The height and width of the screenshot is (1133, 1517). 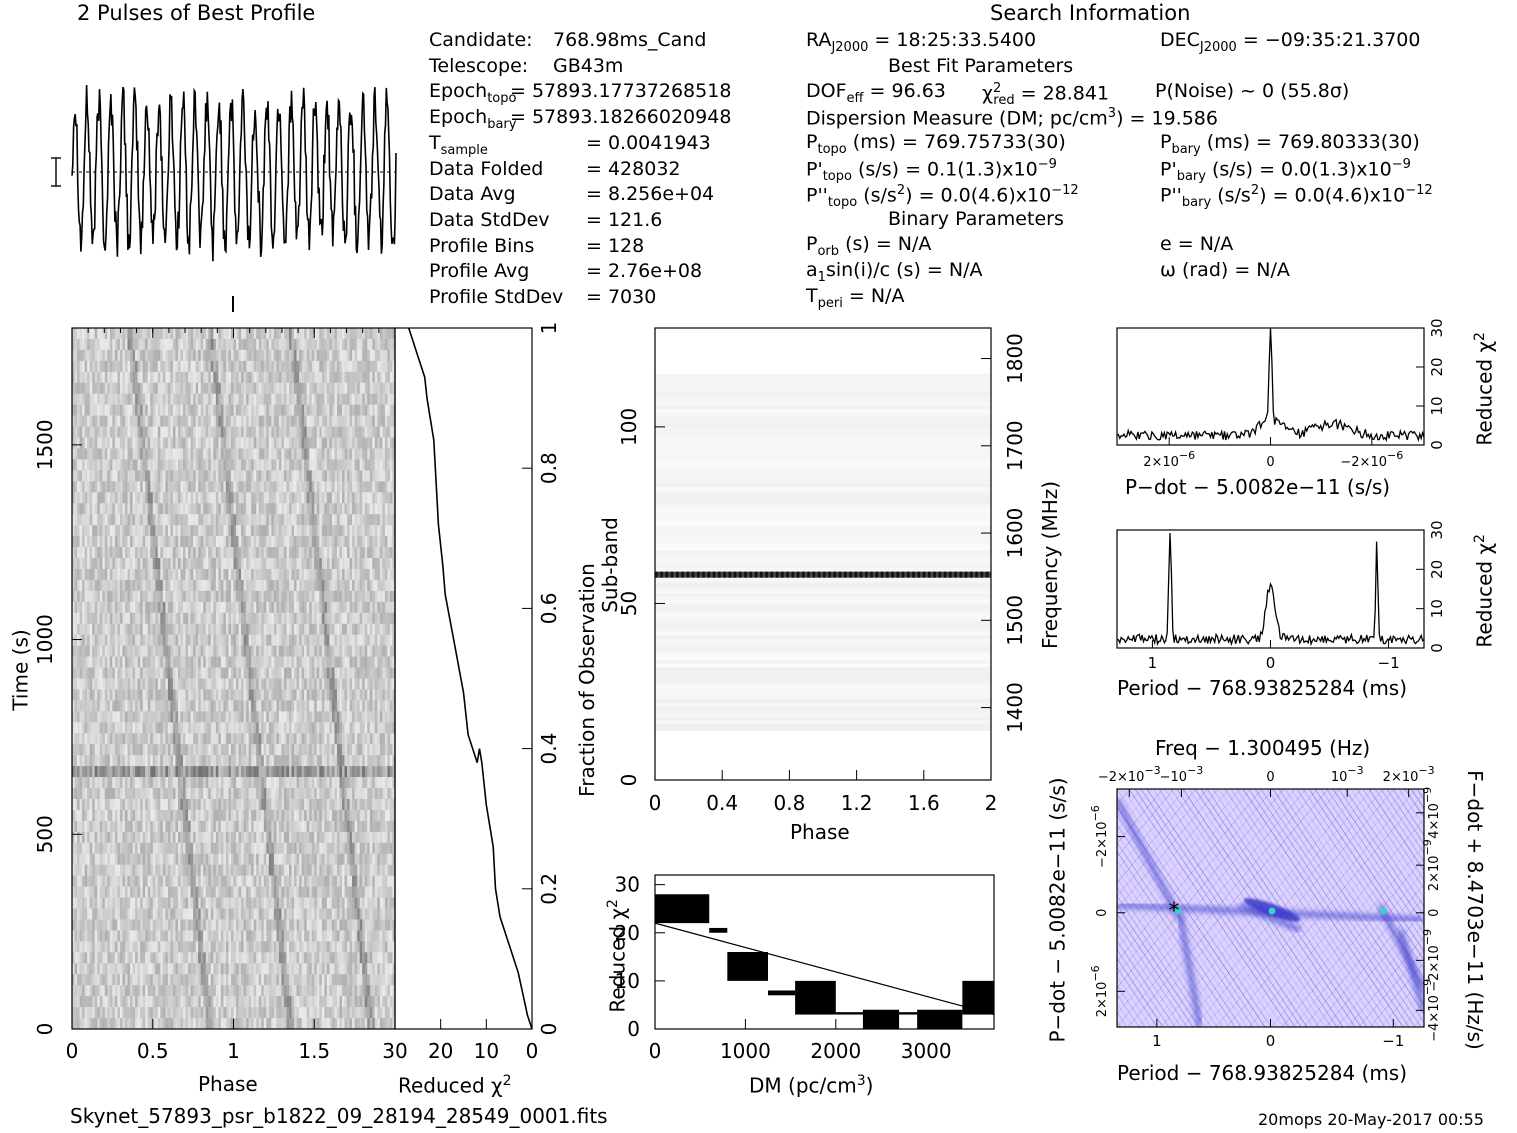 I want to click on candidate-label: Profile Bins, so click(x=482, y=245).